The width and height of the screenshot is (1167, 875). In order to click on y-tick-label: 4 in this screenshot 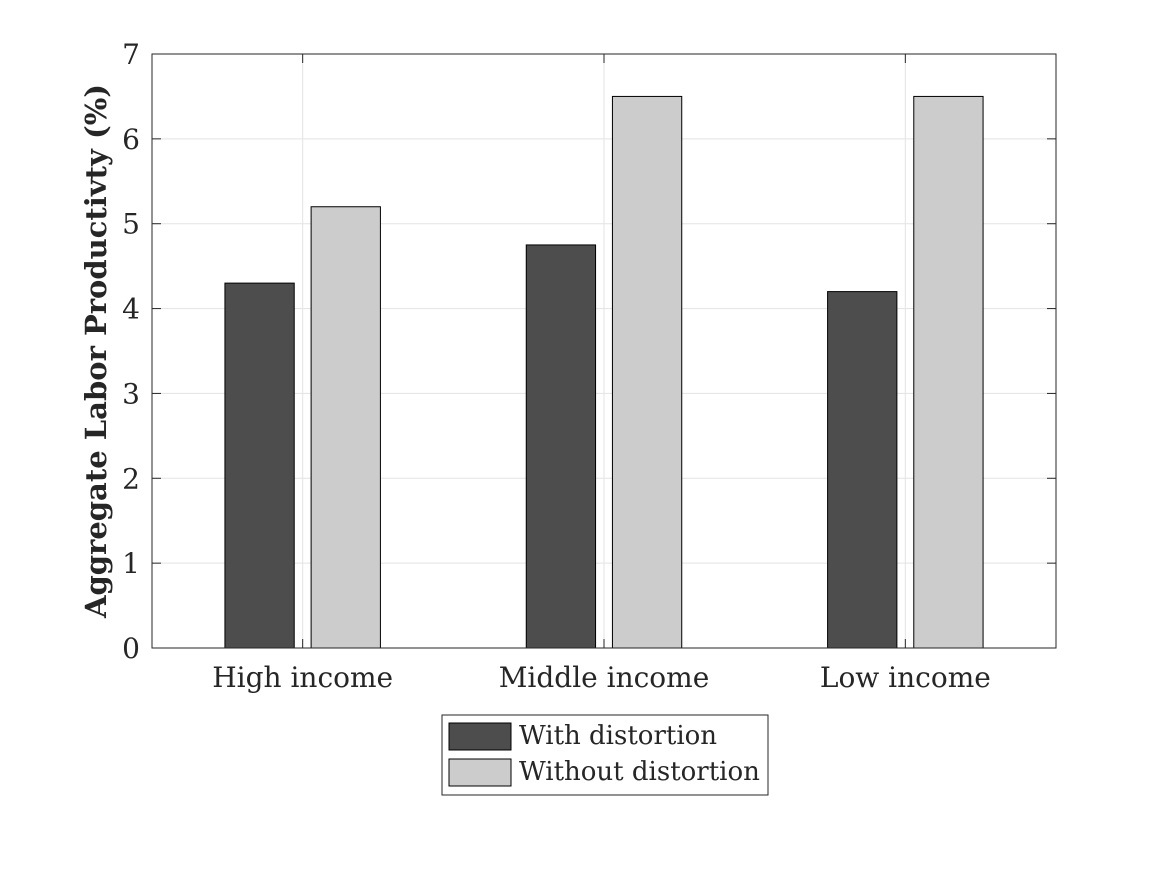, I will do `click(131, 309)`.